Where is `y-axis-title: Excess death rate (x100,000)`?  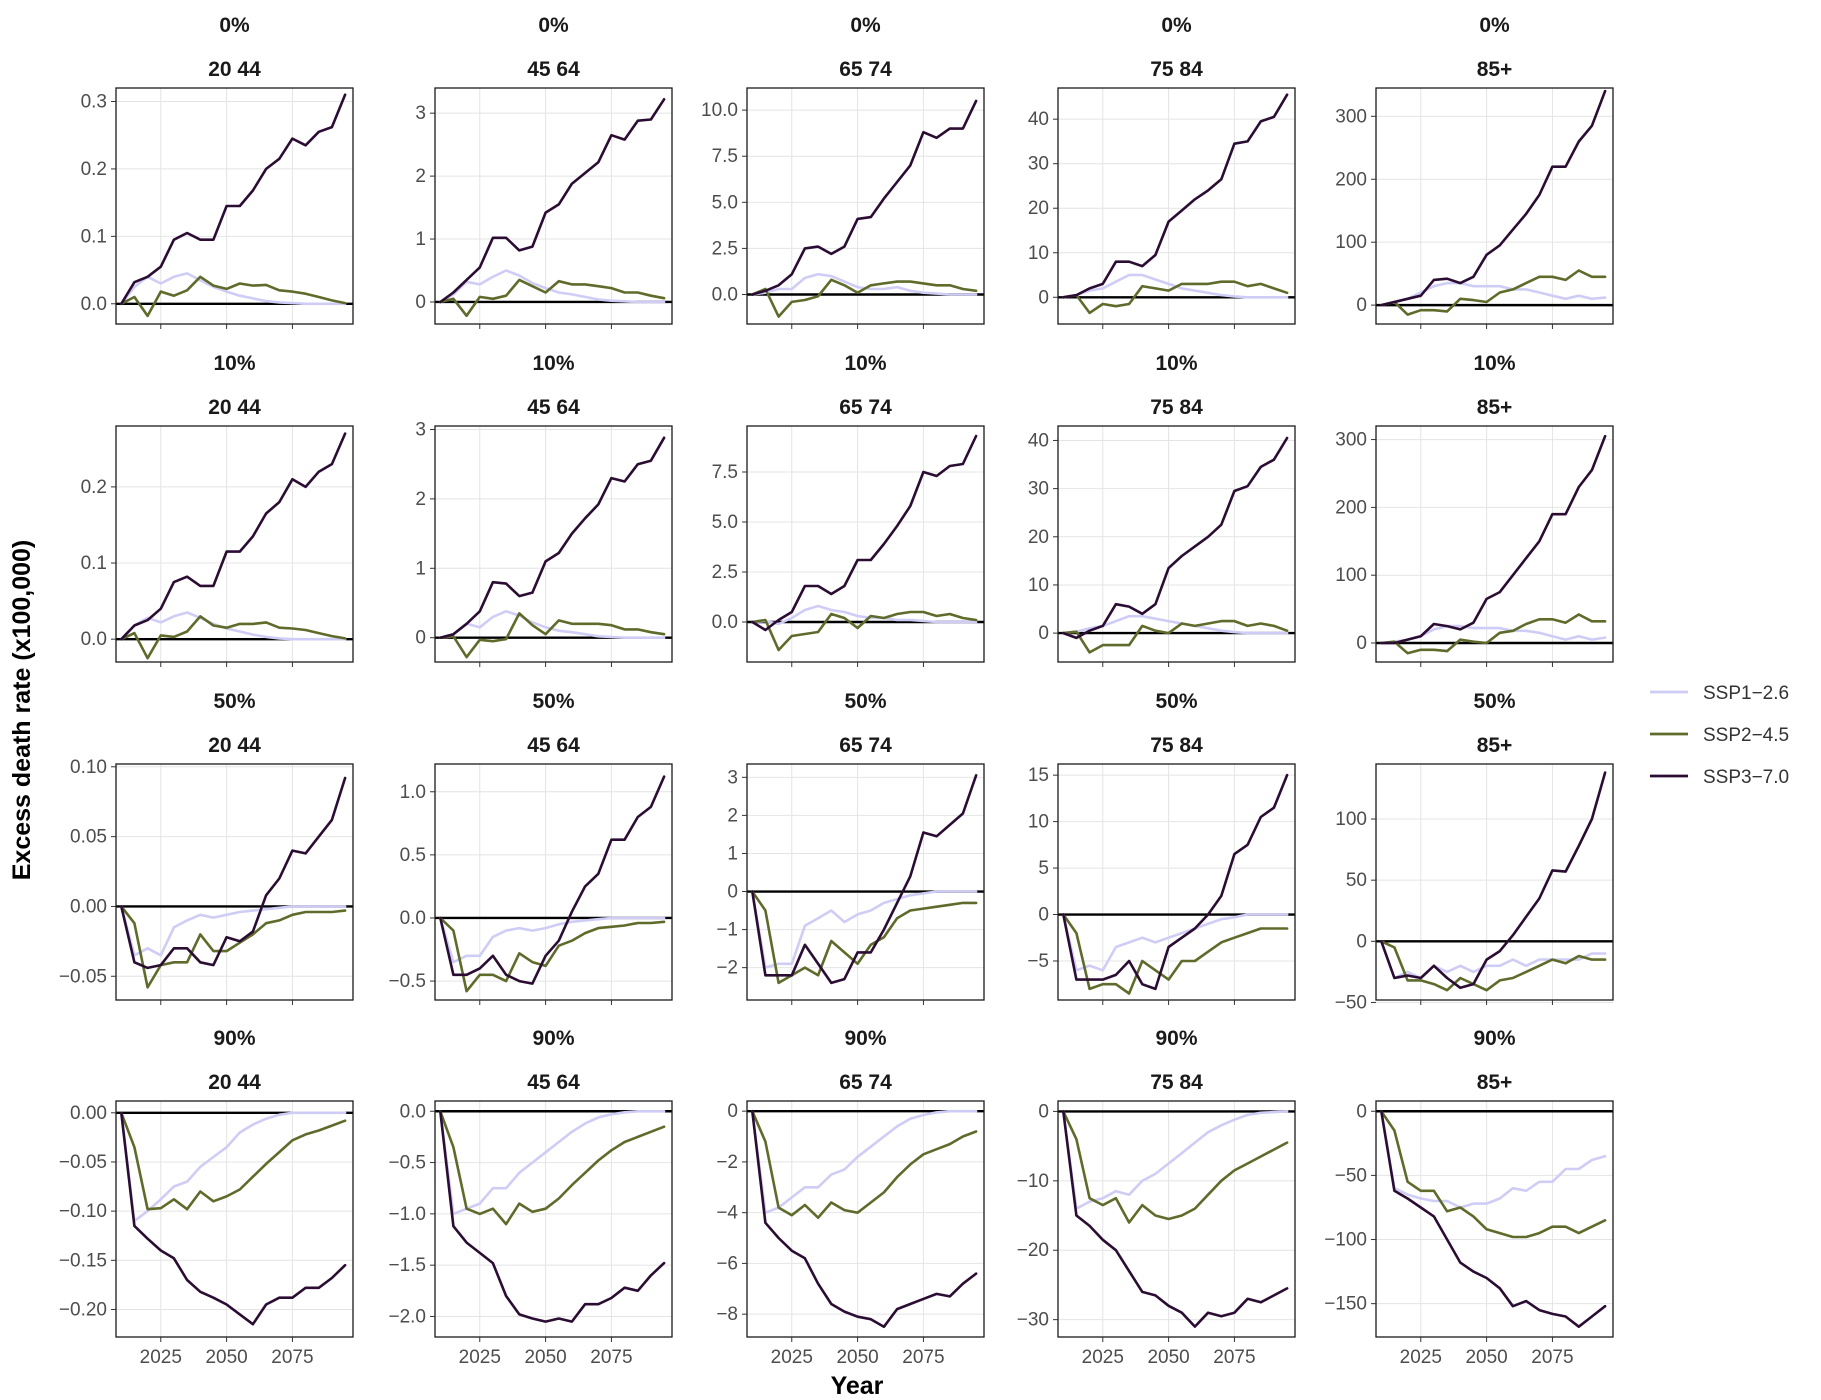 y-axis-title: Excess death rate (x100,000) is located at coordinates (22, 710).